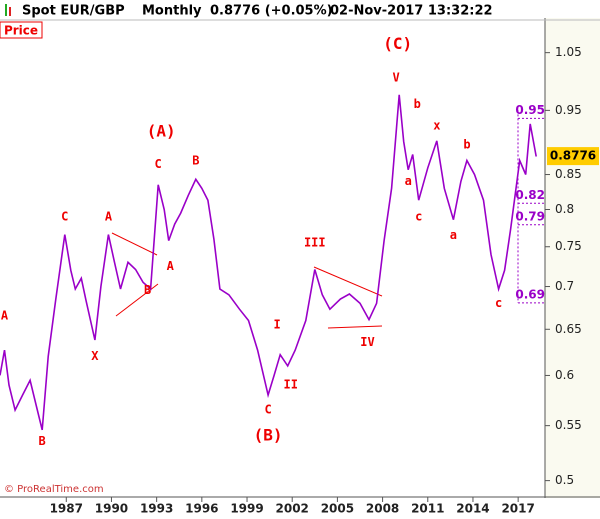 Image resolution: width=600 pixels, height=519 pixels. What do you see at coordinates (411, 11) in the screenshot?
I see `timestamp: 02-Nov-2017 13:32:22` at bounding box center [411, 11].